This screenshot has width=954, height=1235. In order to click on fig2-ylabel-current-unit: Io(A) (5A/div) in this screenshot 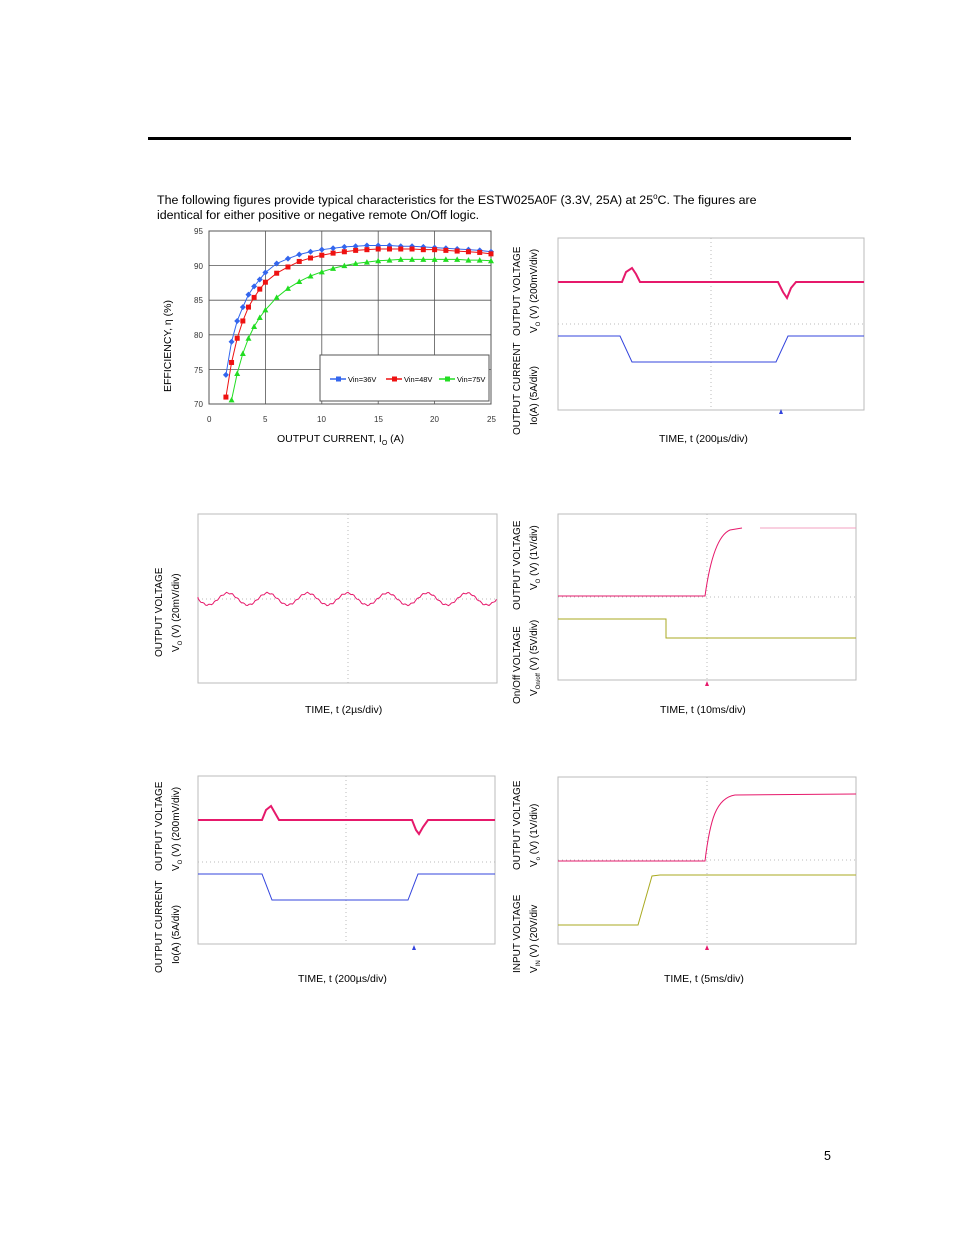, I will do `click(534, 395)`.